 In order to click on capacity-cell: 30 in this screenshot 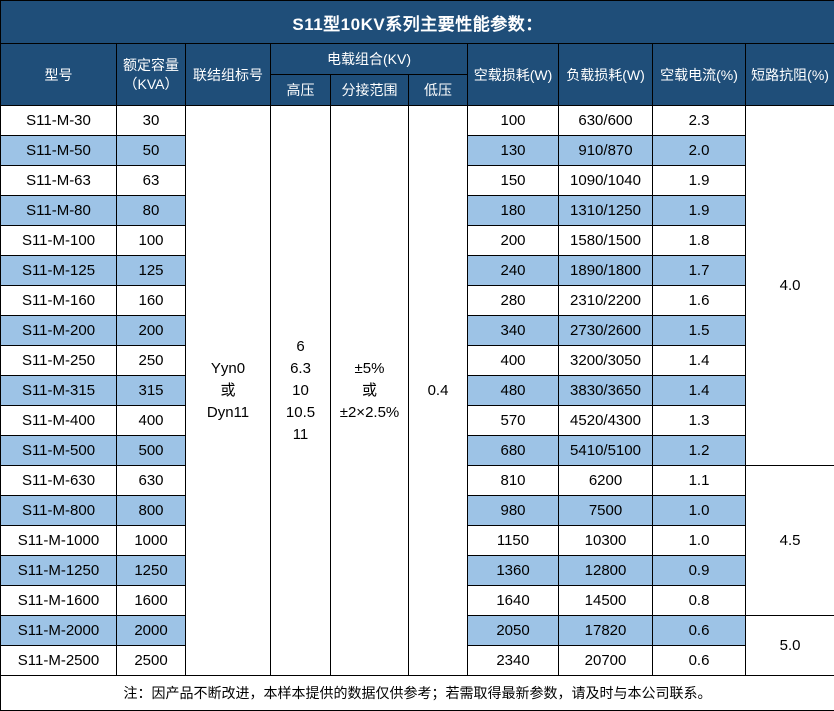, I will do `click(151, 121)`.